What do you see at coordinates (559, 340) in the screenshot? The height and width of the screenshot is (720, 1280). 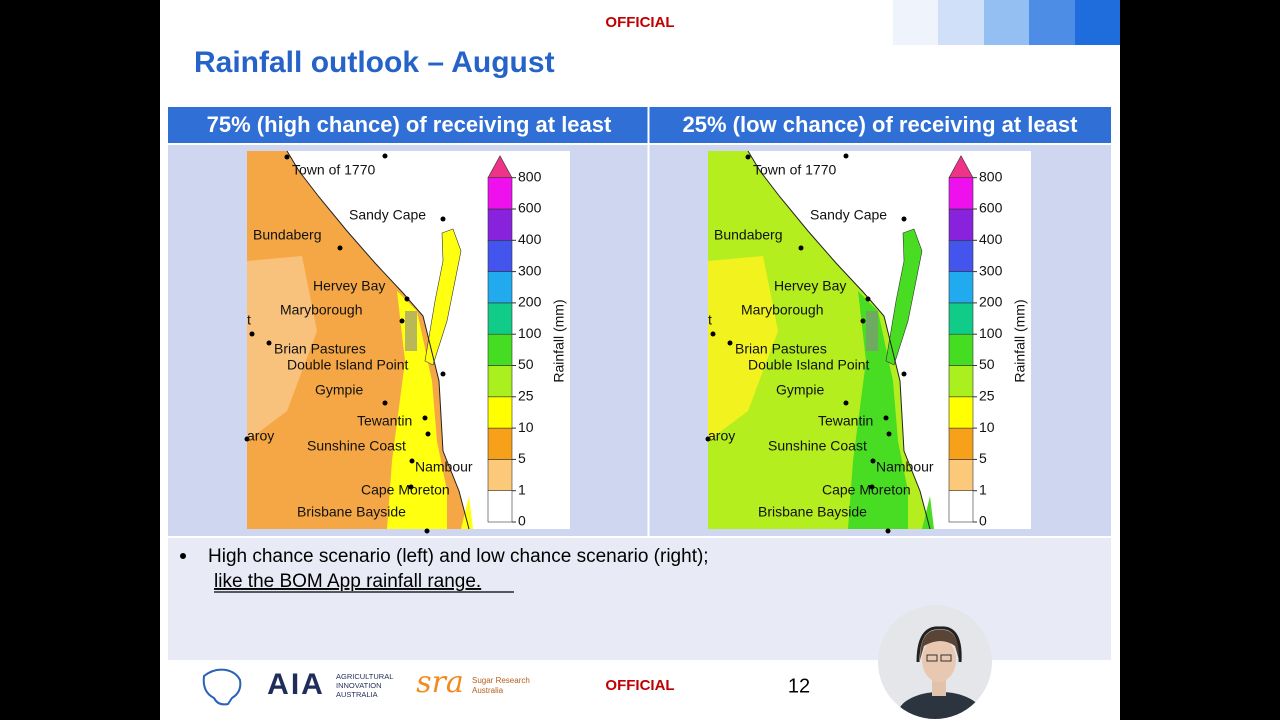 I see `legend-title: Rainfall (mm)` at bounding box center [559, 340].